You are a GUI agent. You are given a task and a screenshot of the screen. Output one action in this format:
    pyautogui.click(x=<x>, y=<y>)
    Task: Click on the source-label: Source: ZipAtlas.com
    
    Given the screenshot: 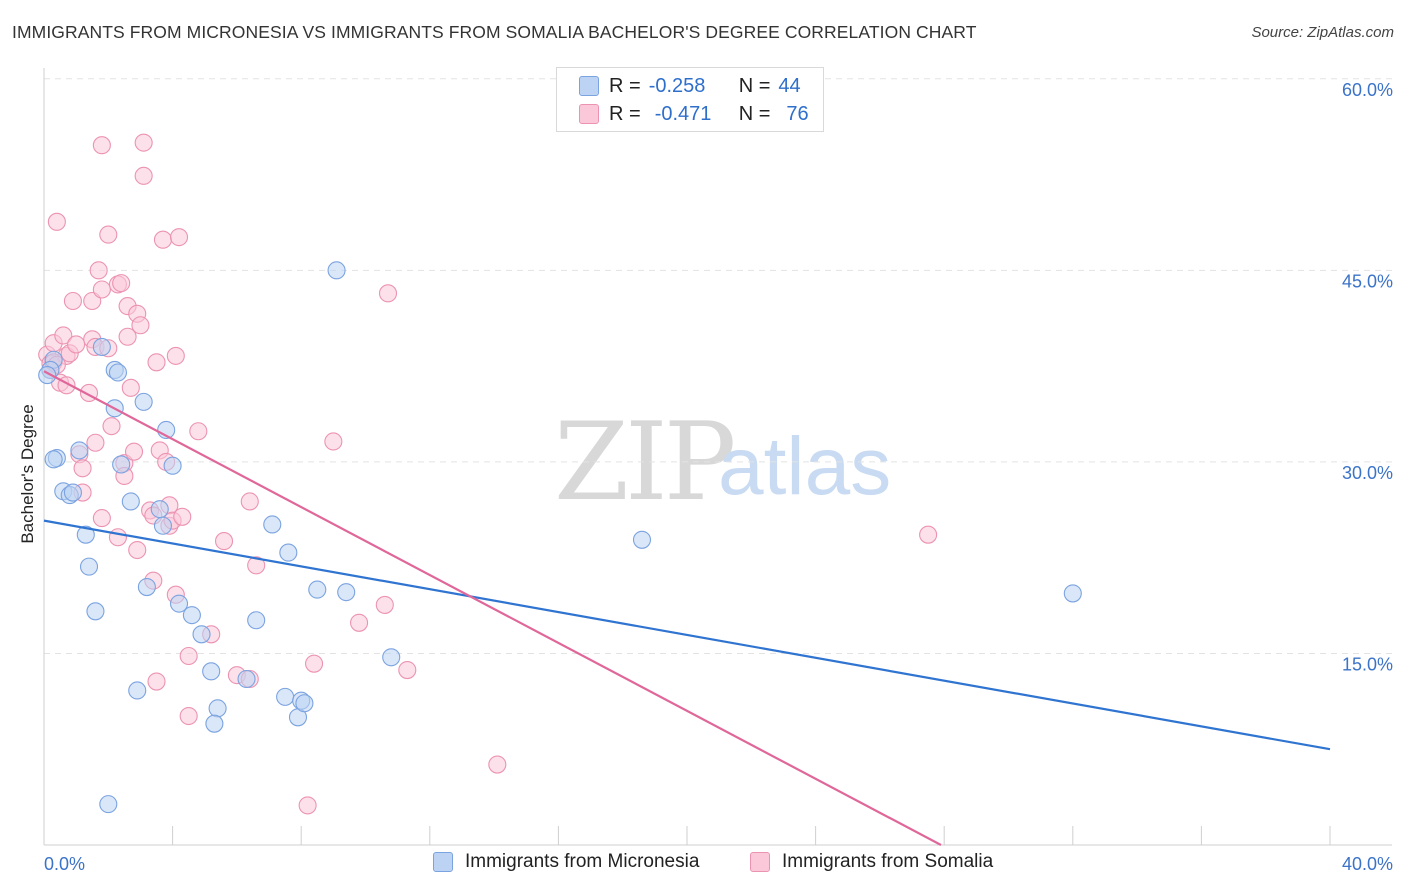 What is the action you would take?
    pyautogui.click(x=1322, y=32)
    